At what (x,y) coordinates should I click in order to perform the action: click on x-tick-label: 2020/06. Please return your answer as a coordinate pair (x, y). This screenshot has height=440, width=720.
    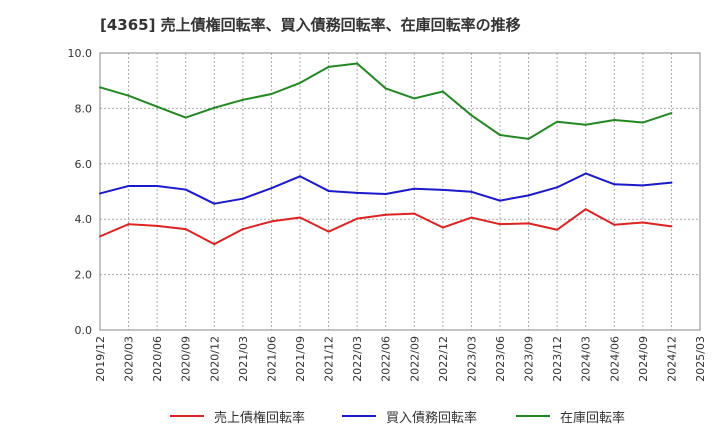
    Looking at the image, I should click on (157, 359).